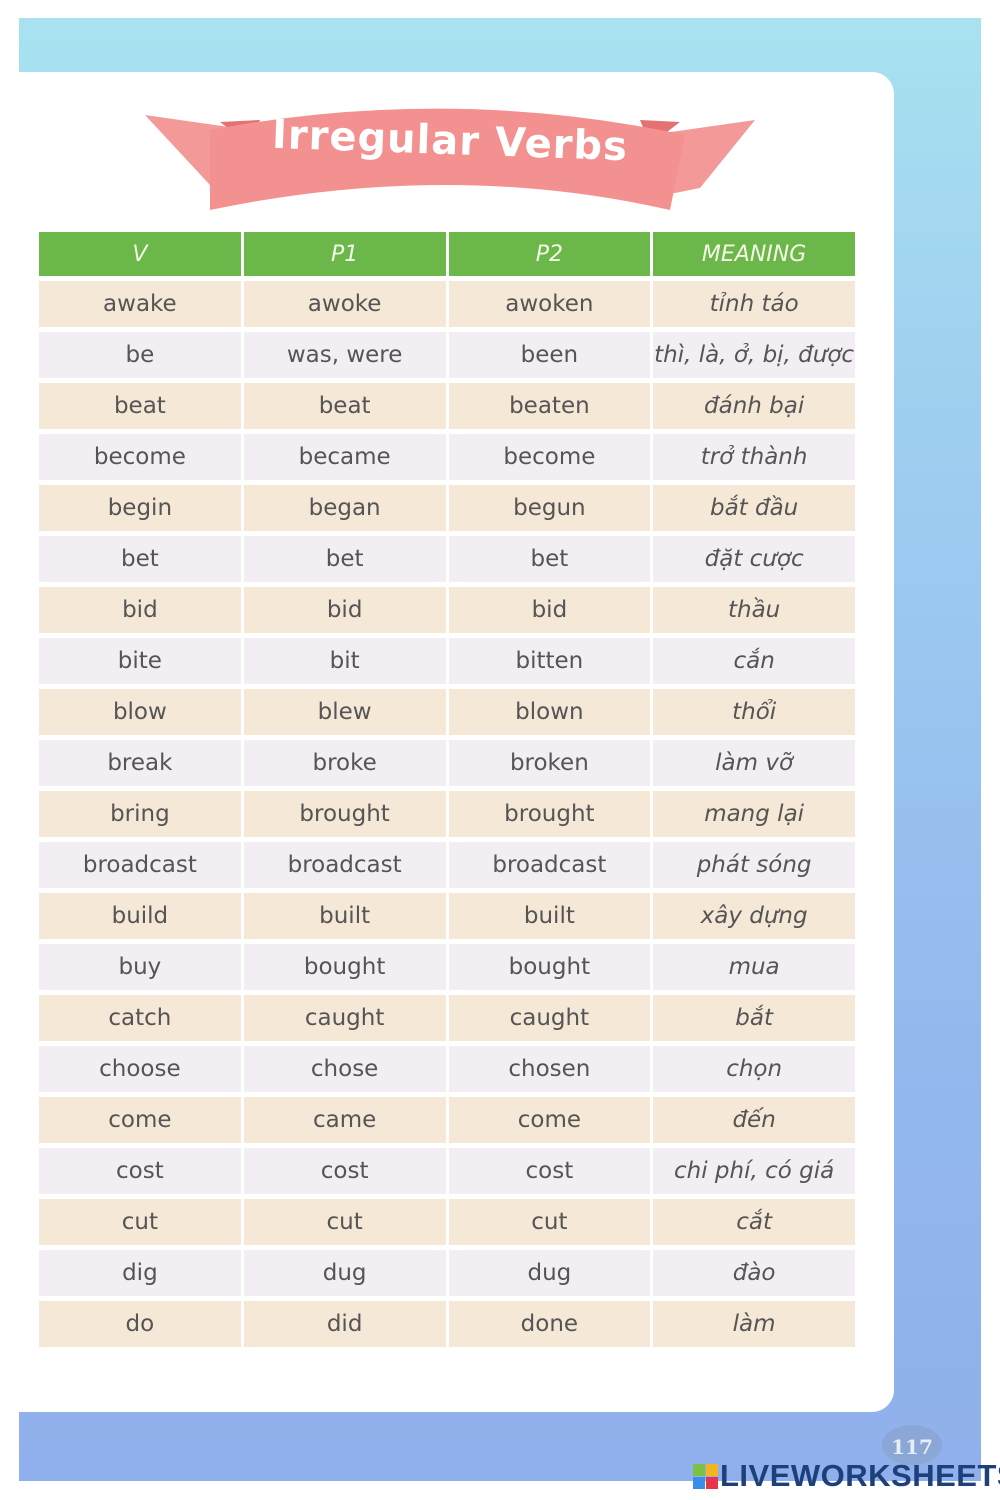 The image size is (1000, 1500). What do you see at coordinates (140, 559) in the screenshot?
I see `cell-verb-v: bet` at bounding box center [140, 559].